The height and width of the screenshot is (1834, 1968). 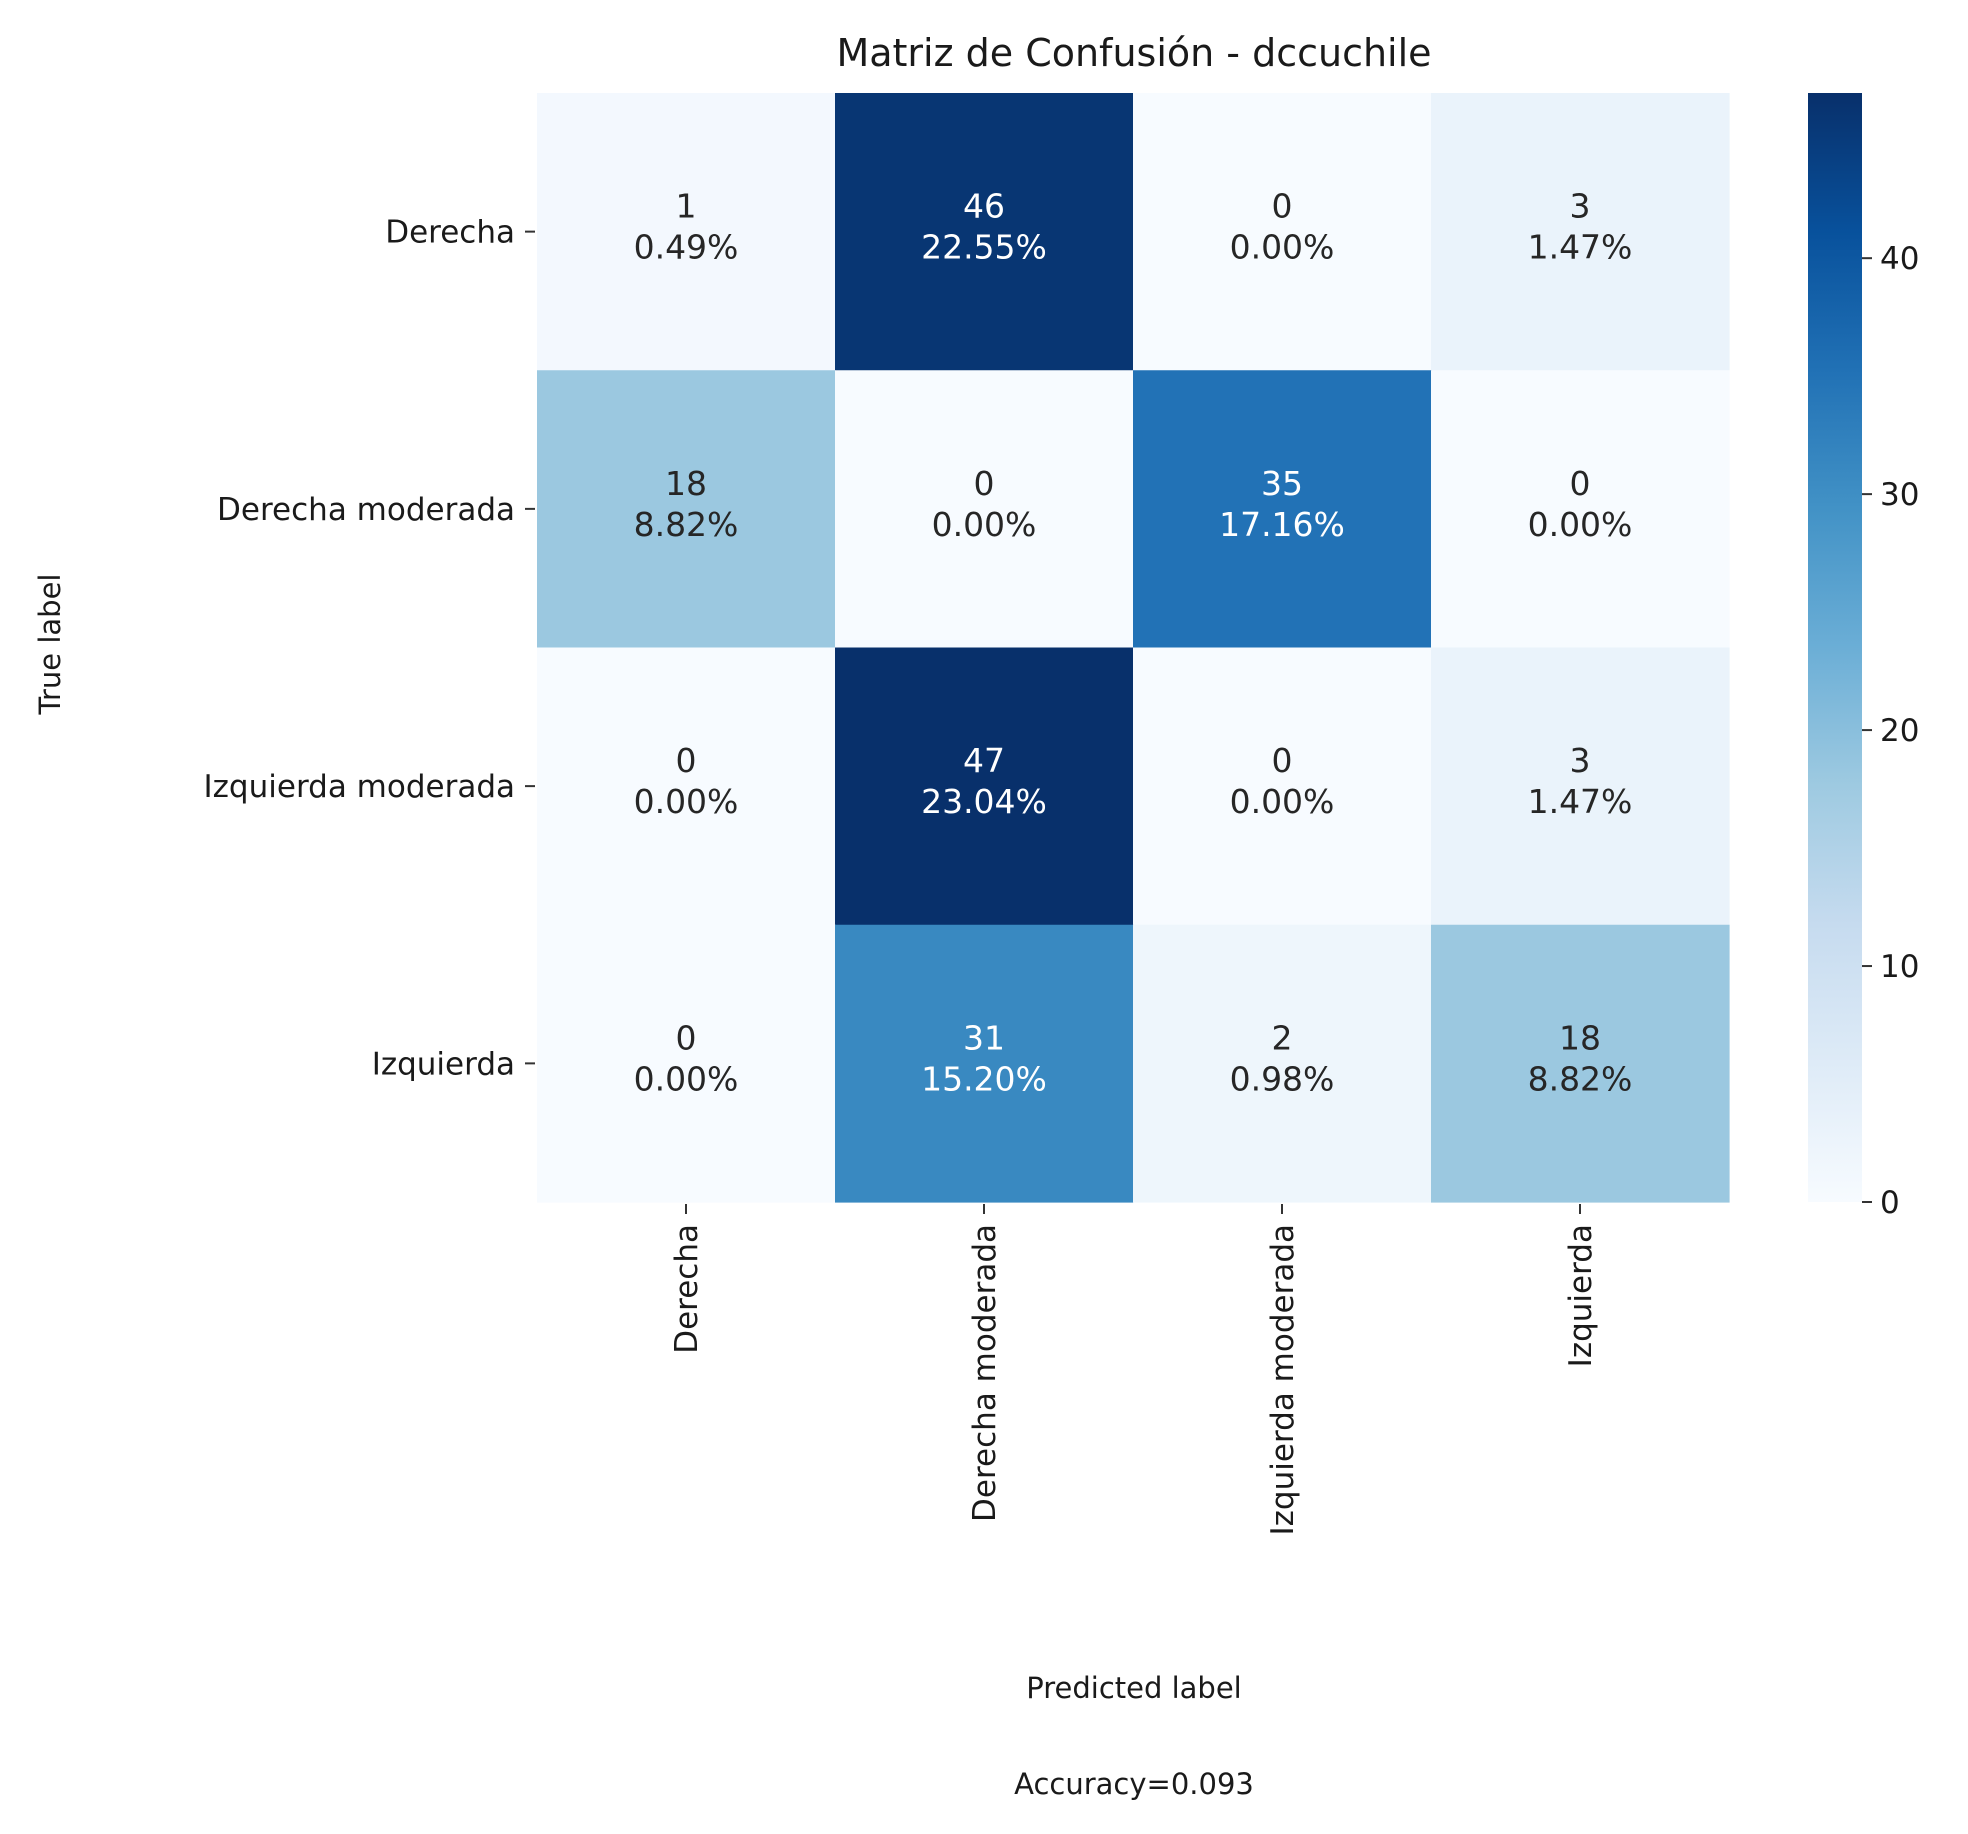 What do you see at coordinates (366, 510) in the screenshot?
I see `y-tick-label: Derecha moderada` at bounding box center [366, 510].